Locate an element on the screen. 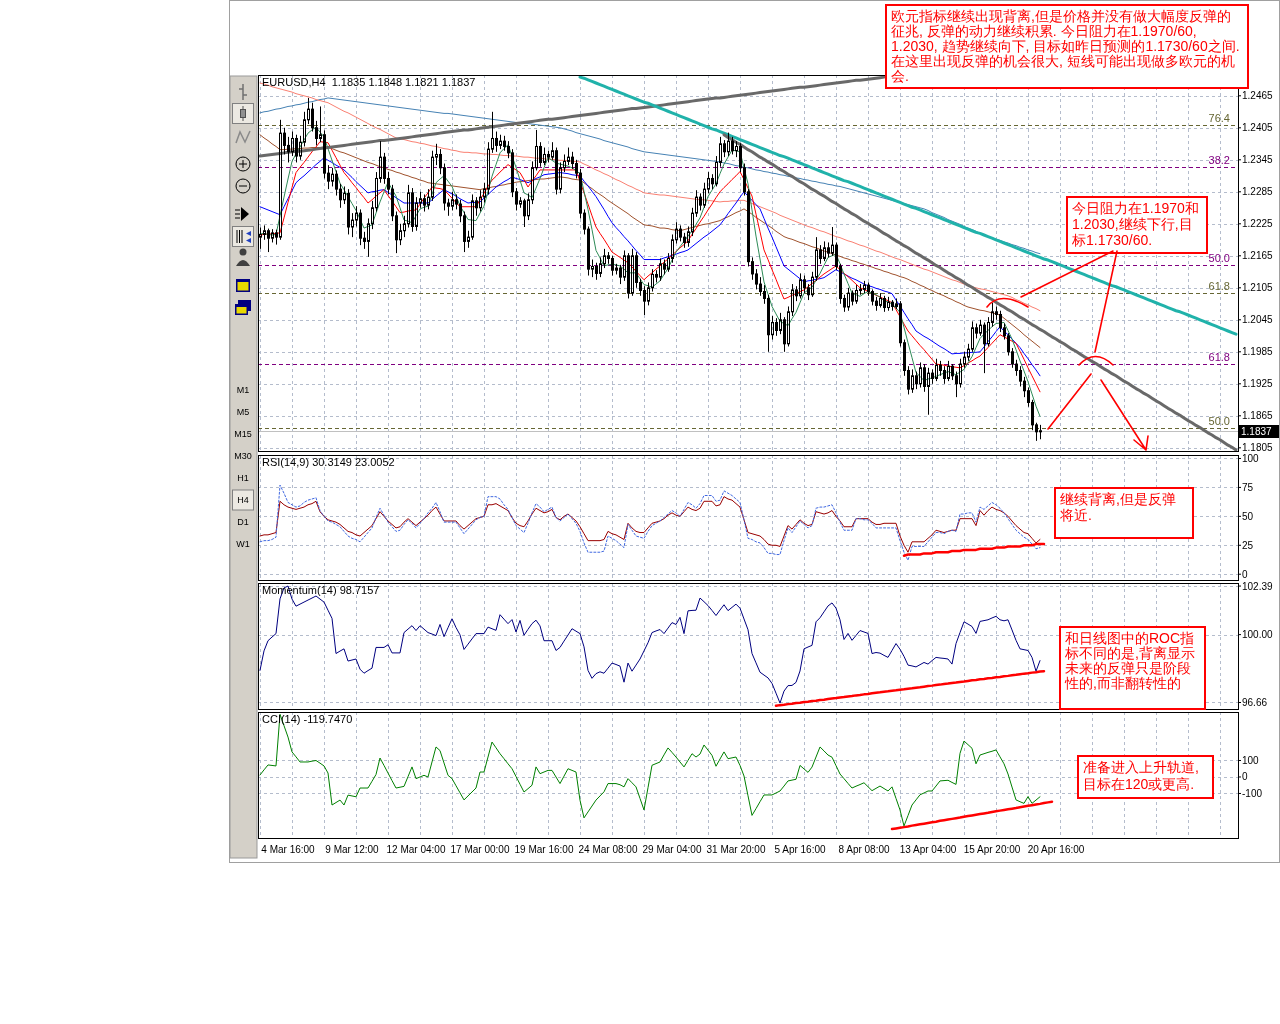 The width and height of the screenshot is (1280, 1024). annotation: 38.2 is located at coordinates (1219, 160).